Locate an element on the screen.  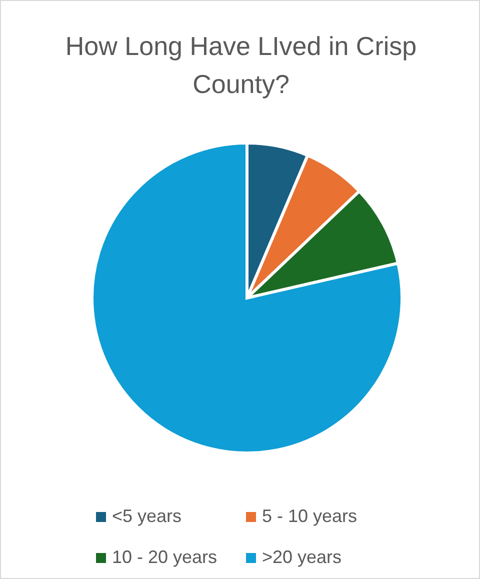
legend-label: 5 - 10 years is located at coordinates (310, 516).